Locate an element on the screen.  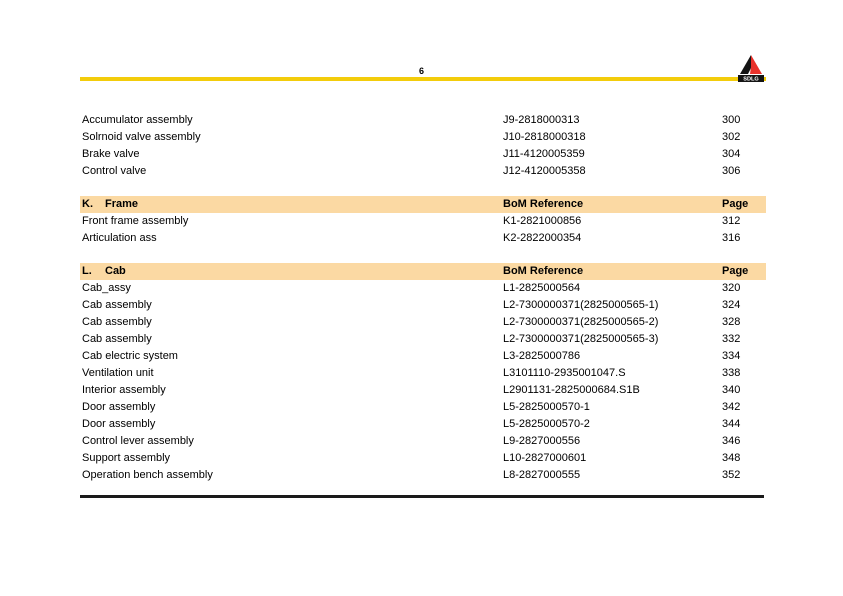
page-ref: 316 is located at coordinates (731, 238).